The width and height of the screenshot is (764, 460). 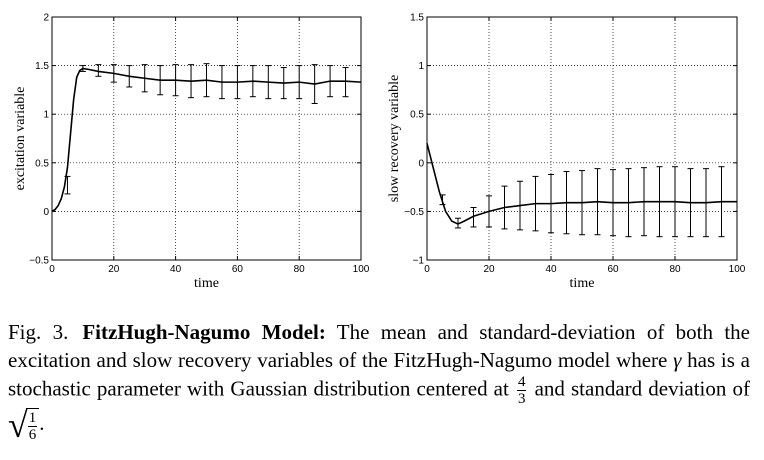 I want to click on fraction-numerator: 1, so click(x=32, y=418).